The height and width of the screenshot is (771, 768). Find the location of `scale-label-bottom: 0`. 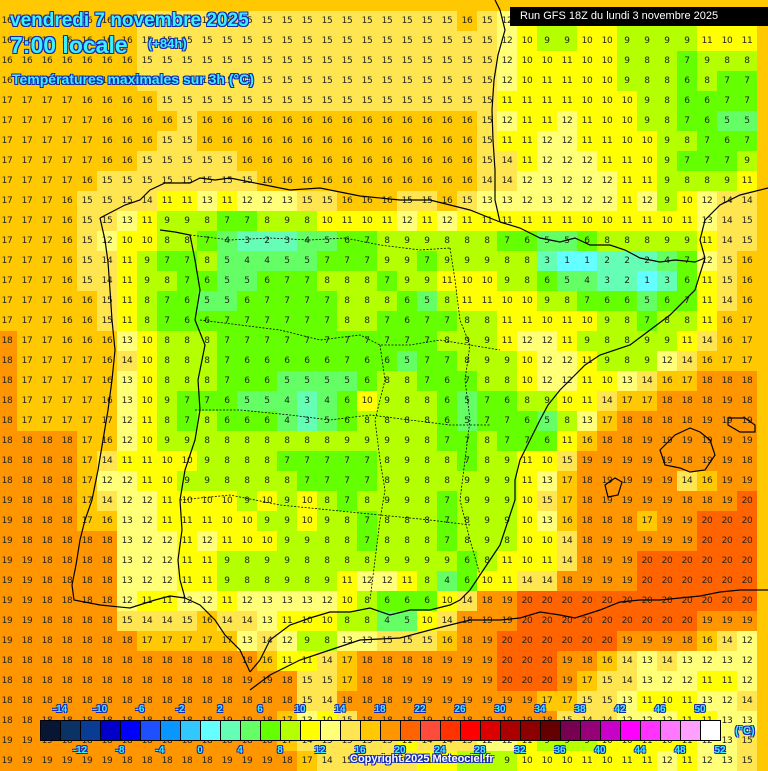

scale-label-bottom: 0 is located at coordinates (200, 750).